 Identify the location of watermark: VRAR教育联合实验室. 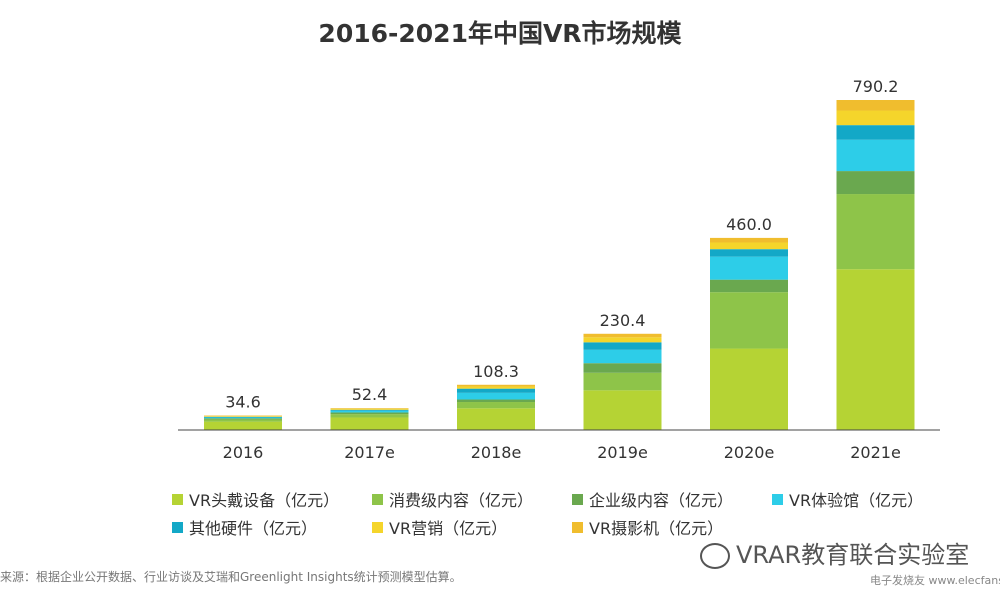
(834, 552).